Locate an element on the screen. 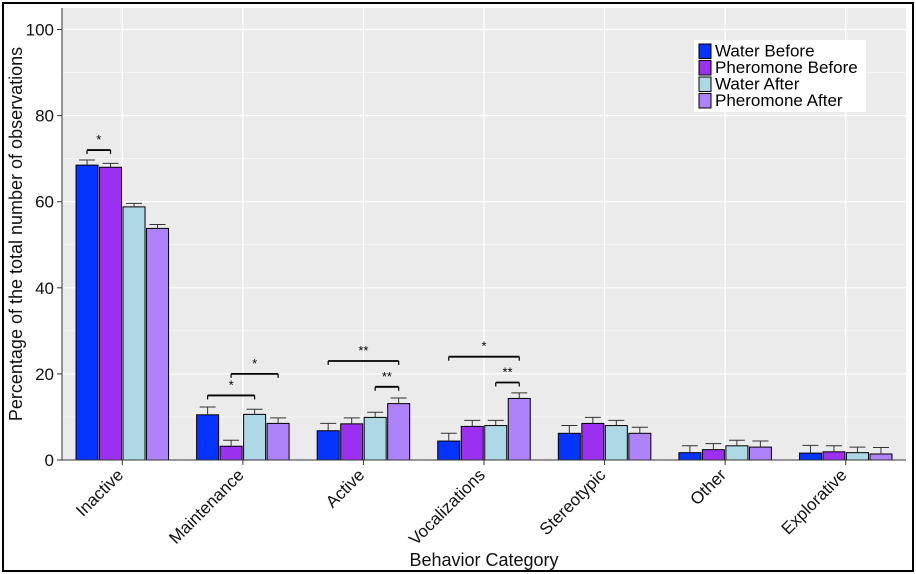 This screenshot has height=574, width=916. y-tick-label: 60 is located at coordinates (44, 202).